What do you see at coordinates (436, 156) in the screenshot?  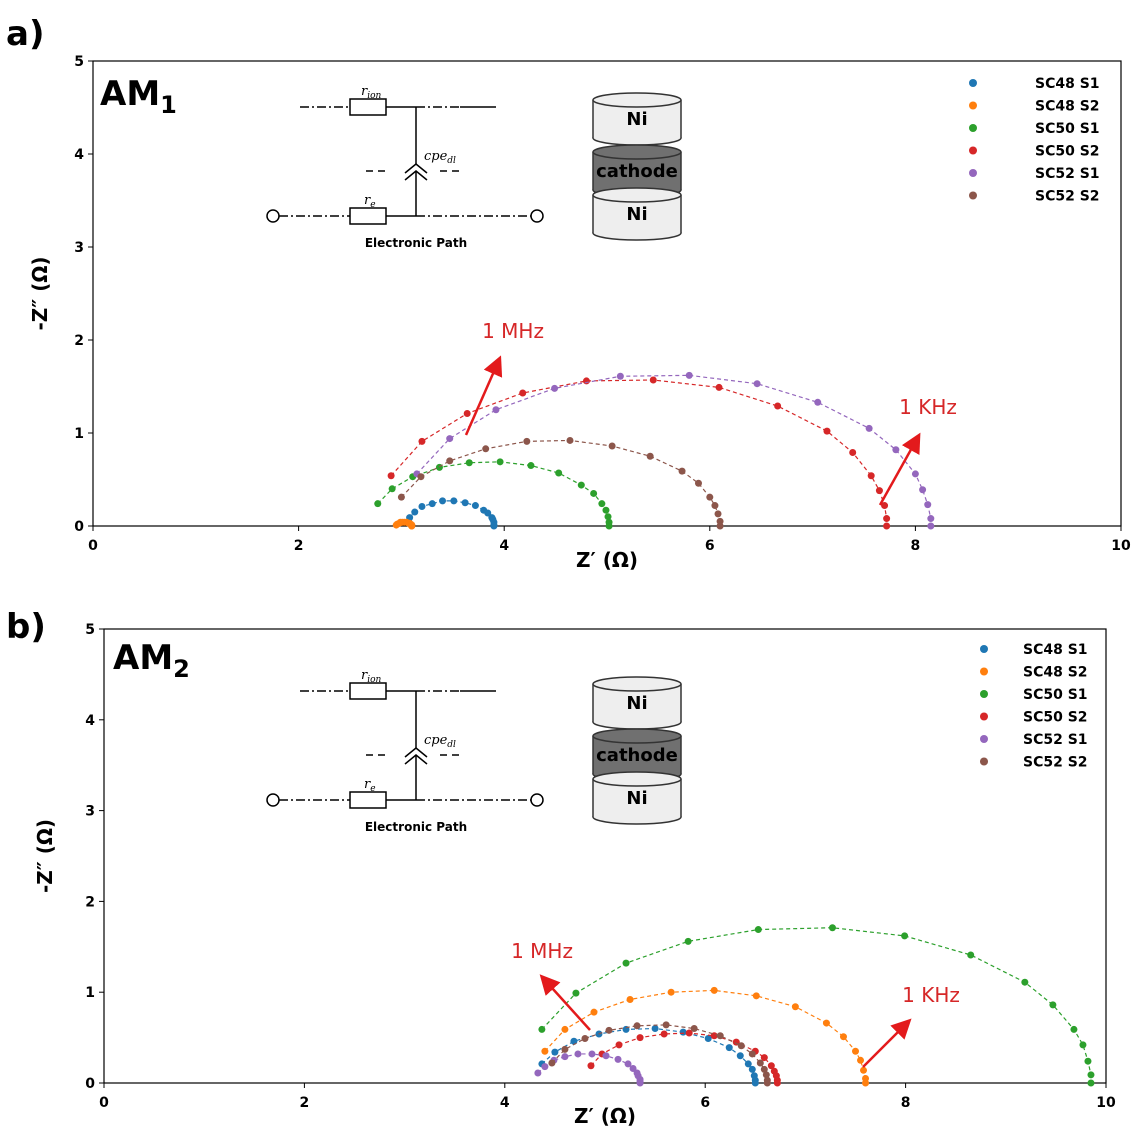 I see `circuit-label-main: cpe` at bounding box center [436, 156].